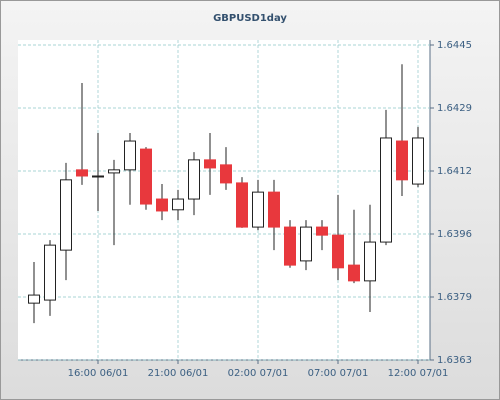 The image size is (500, 400). I want to click on x-tick-label: 02:00 07/01, so click(258, 373).